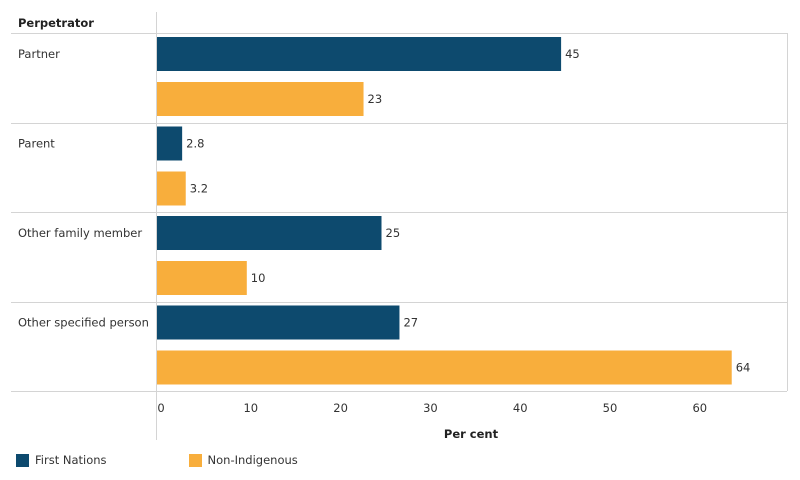 This screenshot has width=800, height=480. Describe the element at coordinates (471, 434) in the screenshot. I see `x-axis-title: Per cent` at that location.